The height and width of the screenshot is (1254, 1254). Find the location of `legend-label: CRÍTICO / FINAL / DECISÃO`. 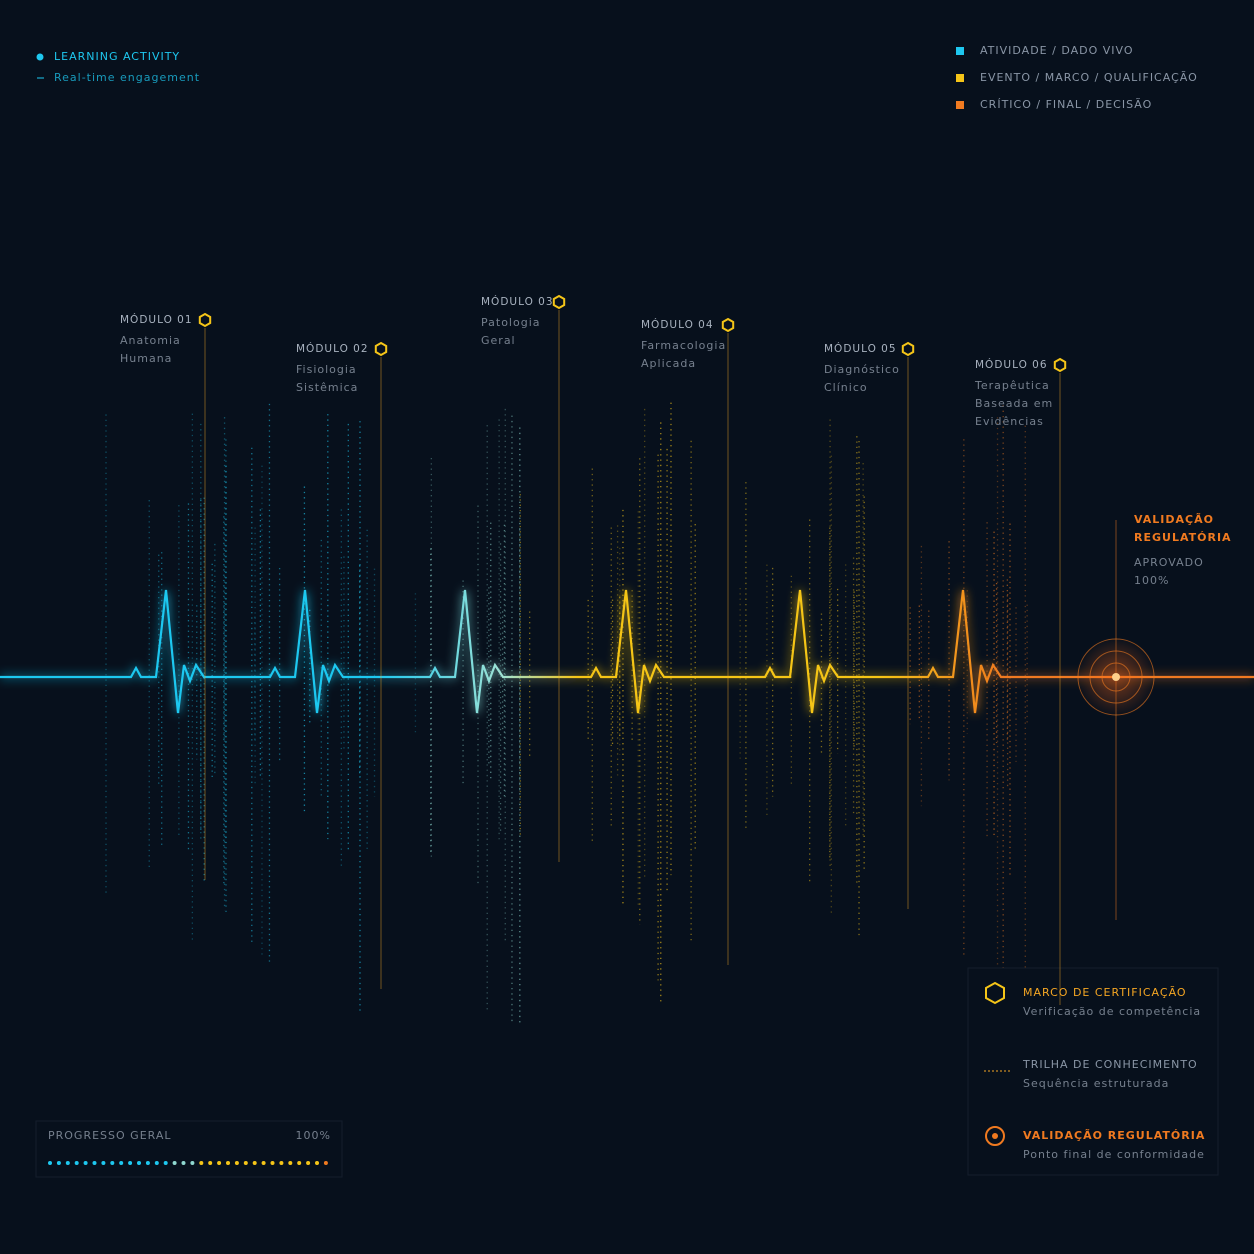

legend-label: CRÍTICO / FINAL / DECISÃO is located at coordinates (1066, 104).